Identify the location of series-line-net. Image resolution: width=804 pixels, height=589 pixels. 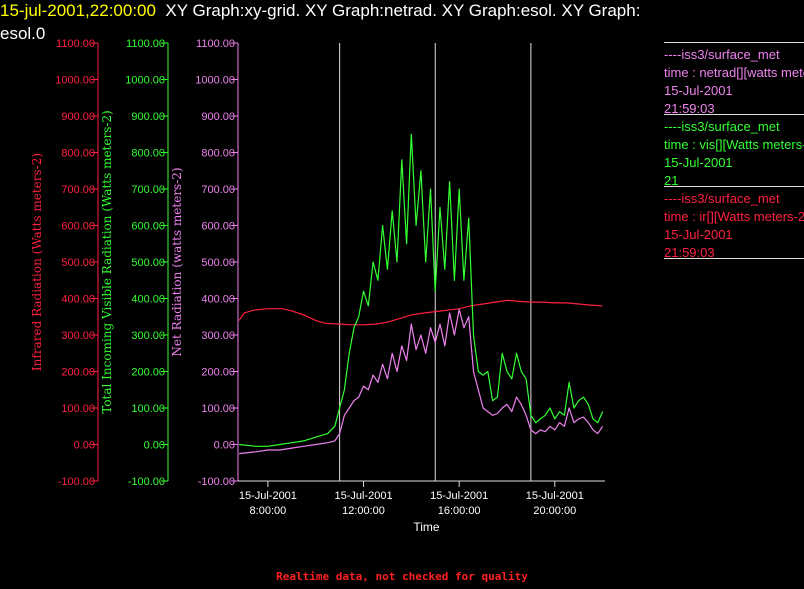
(421, 381).